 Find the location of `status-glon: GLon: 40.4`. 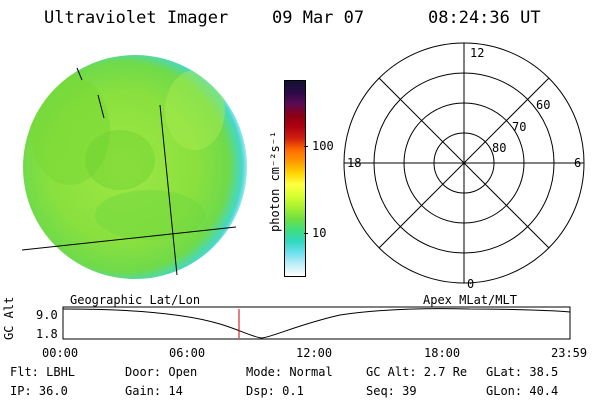

status-glon: GLon: 40.4 is located at coordinates (522, 391).